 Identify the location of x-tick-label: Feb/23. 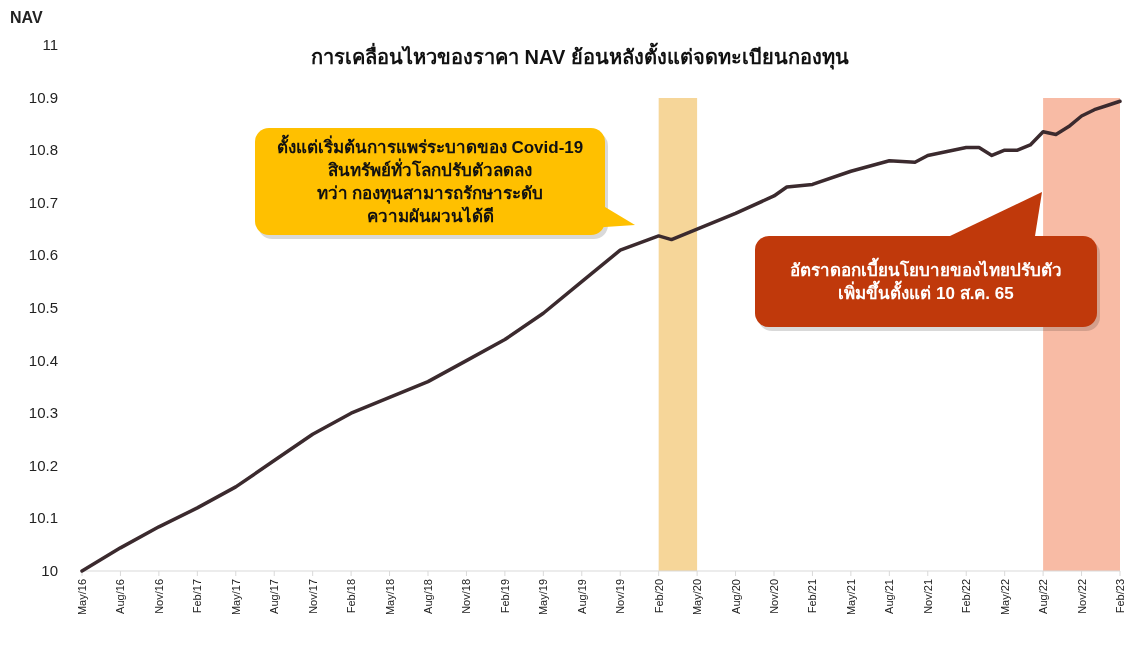
(1120, 596).